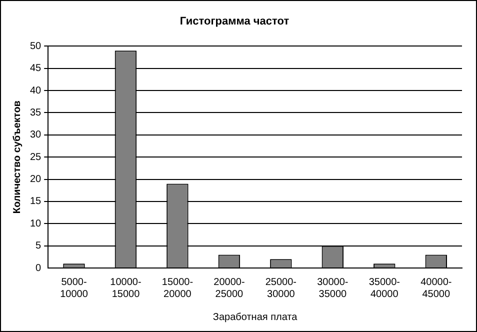 The image size is (477, 332). Describe the element at coordinates (36, 90) in the screenshot. I see `y-tick-label: 40` at that location.